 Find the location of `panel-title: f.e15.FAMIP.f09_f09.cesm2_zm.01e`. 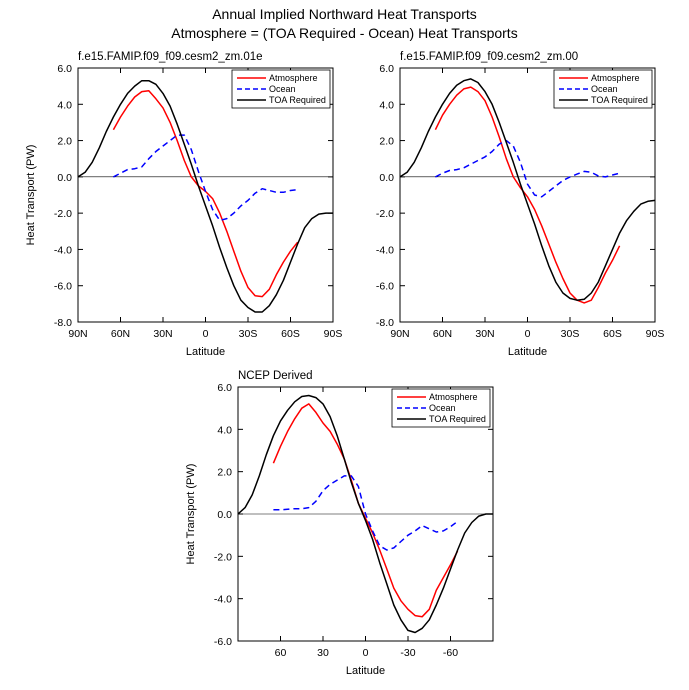

panel-title: f.e15.FAMIP.f09_f09.cesm2_zm.01e is located at coordinates (170, 57).